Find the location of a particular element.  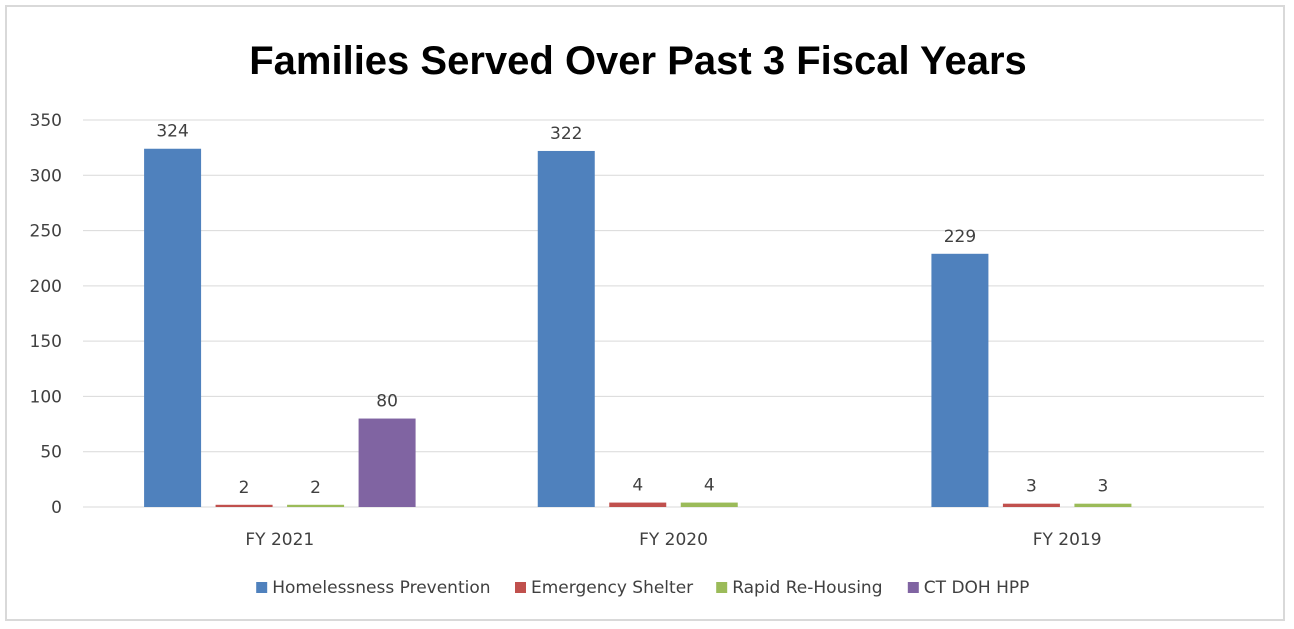

legend-label: Emergency Shelter is located at coordinates (612, 588).